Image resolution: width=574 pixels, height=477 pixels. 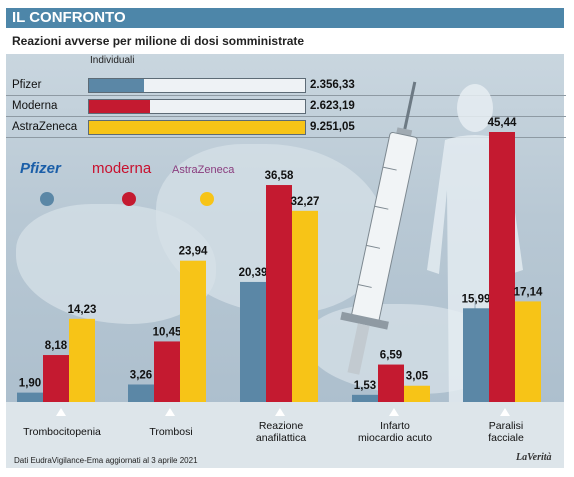 What do you see at coordinates (379, 228) in the screenshot?
I see `syringe-icon` at bounding box center [379, 228].